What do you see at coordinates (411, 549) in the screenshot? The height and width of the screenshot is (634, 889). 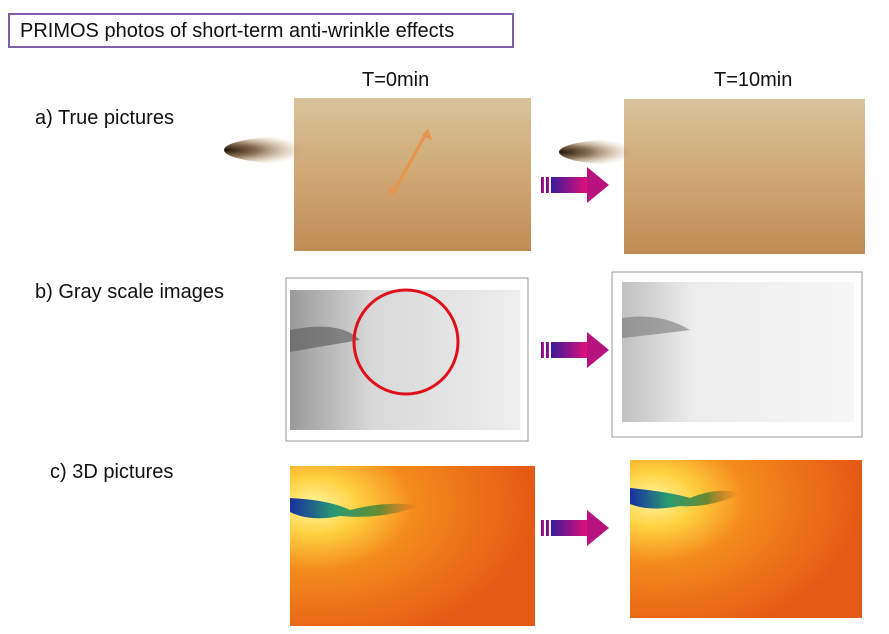 I see `heatmap-before` at bounding box center [411, 549].